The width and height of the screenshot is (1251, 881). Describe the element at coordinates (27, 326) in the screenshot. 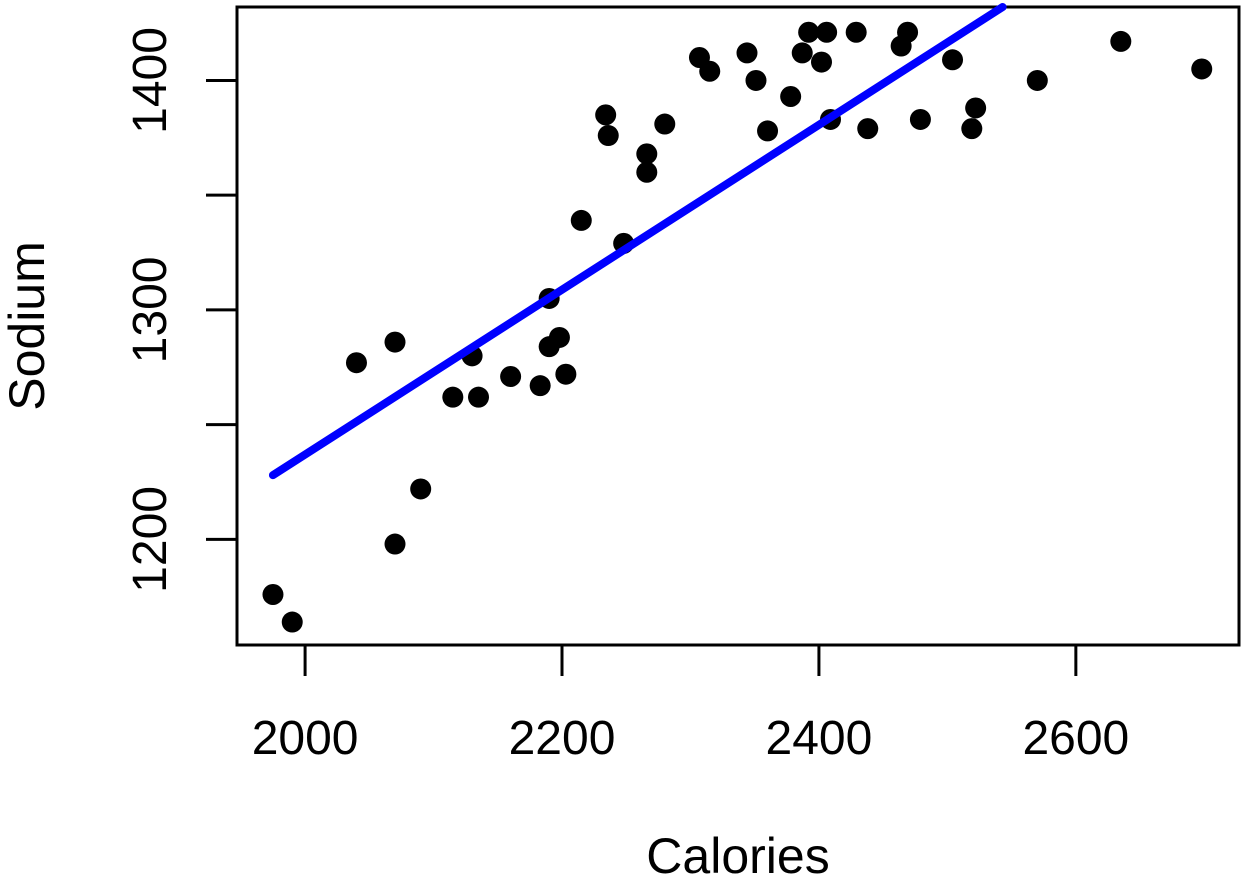

I see `y-axis-title: Sodium` at that location.